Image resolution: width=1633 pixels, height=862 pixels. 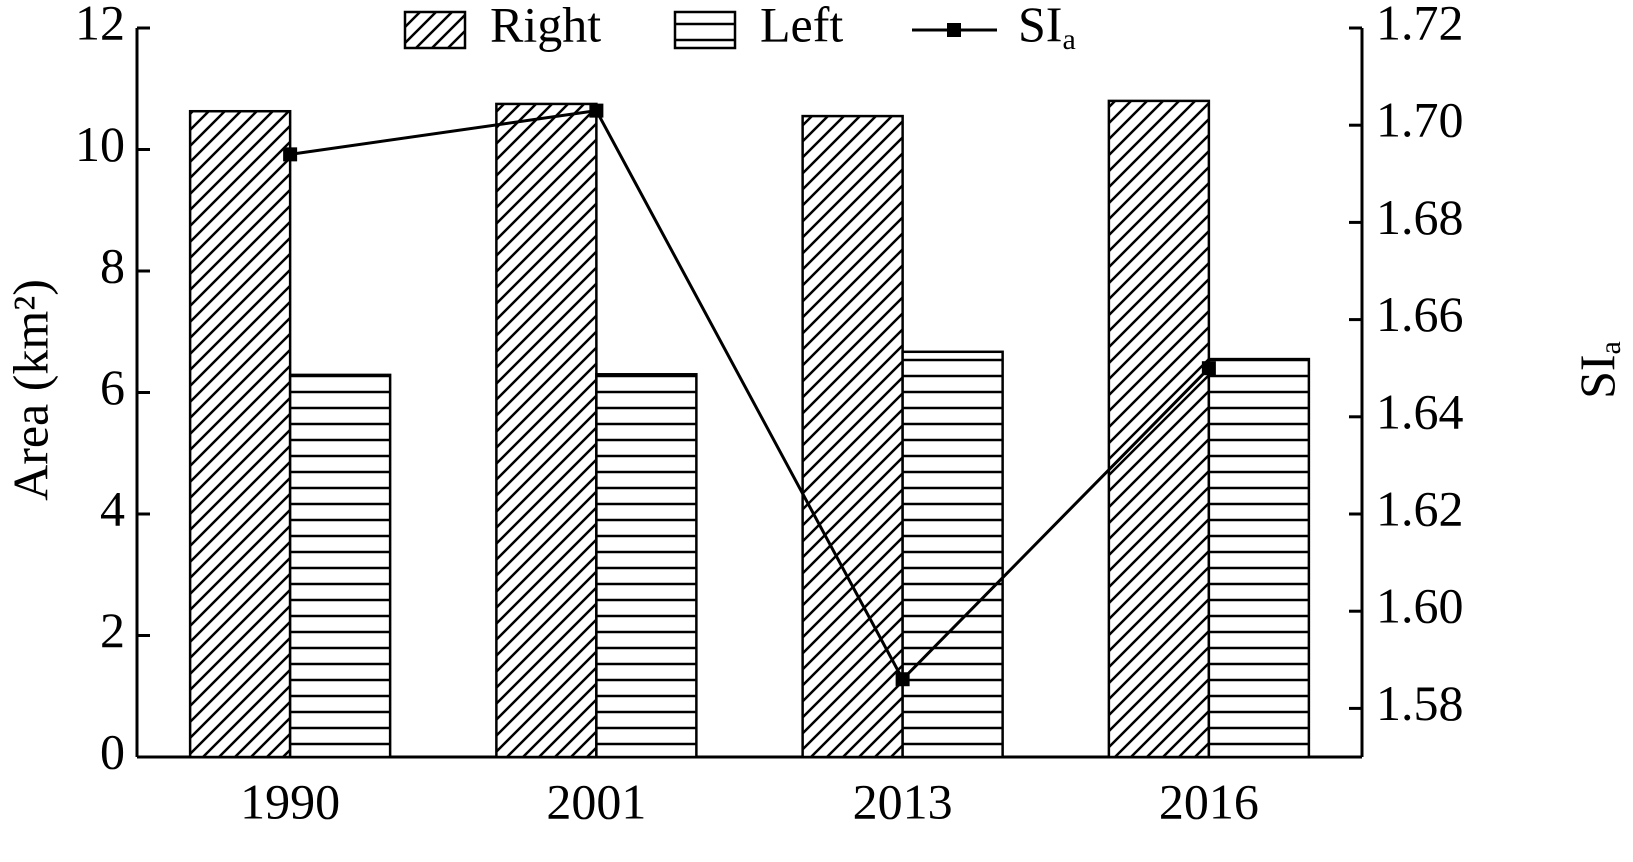 I want to click on y-tick-label: 4, so click(x=112, y=508).